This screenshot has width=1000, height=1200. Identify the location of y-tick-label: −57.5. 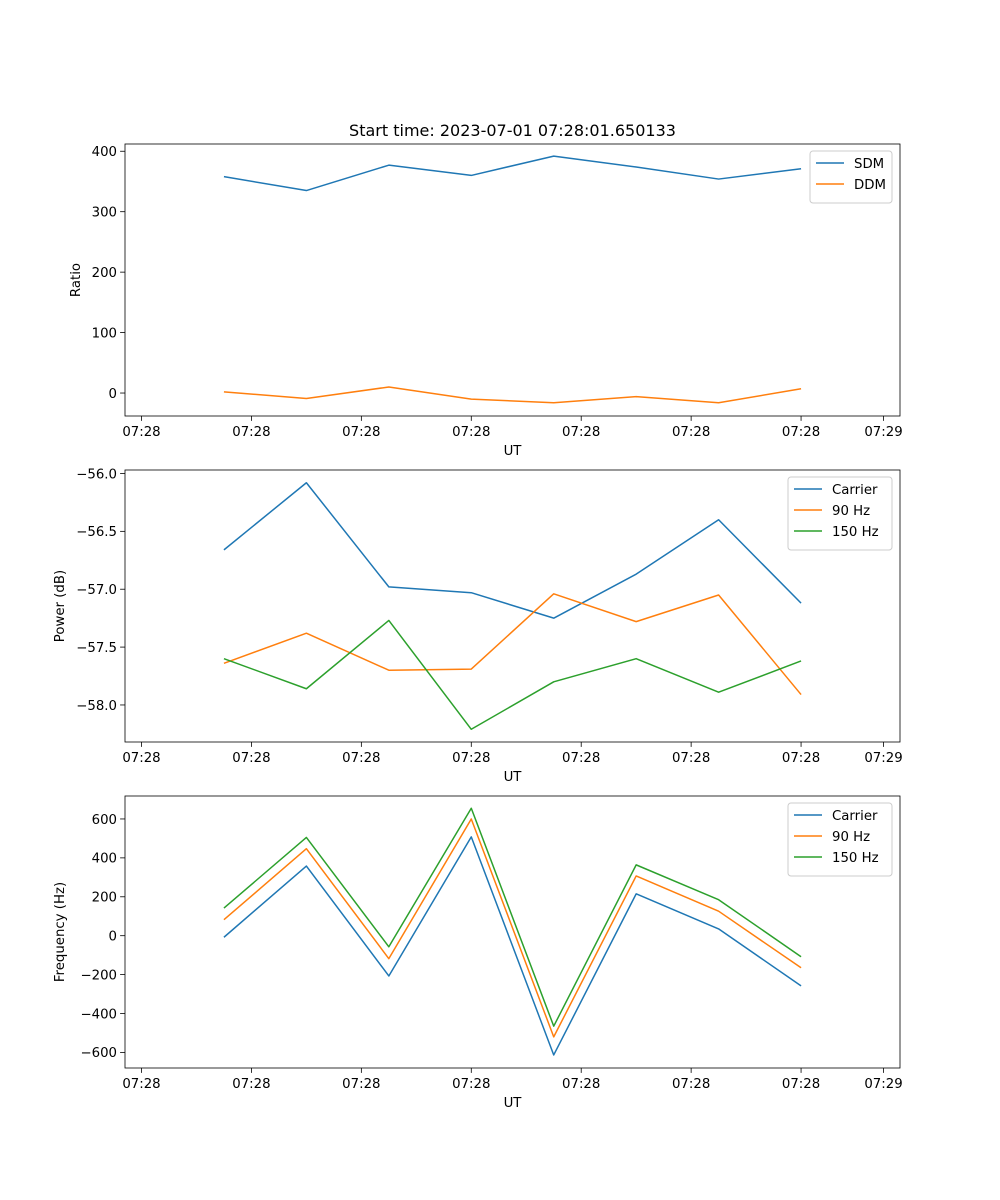
(96, 648).